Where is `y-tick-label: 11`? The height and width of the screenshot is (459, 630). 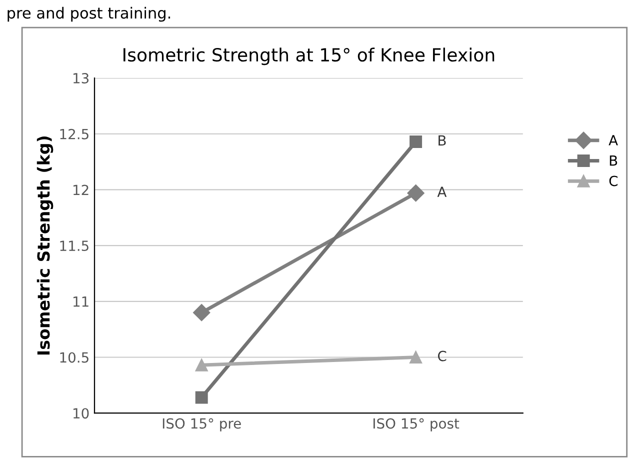 y-tick-label: 11 is located at coordinates (80, 301).